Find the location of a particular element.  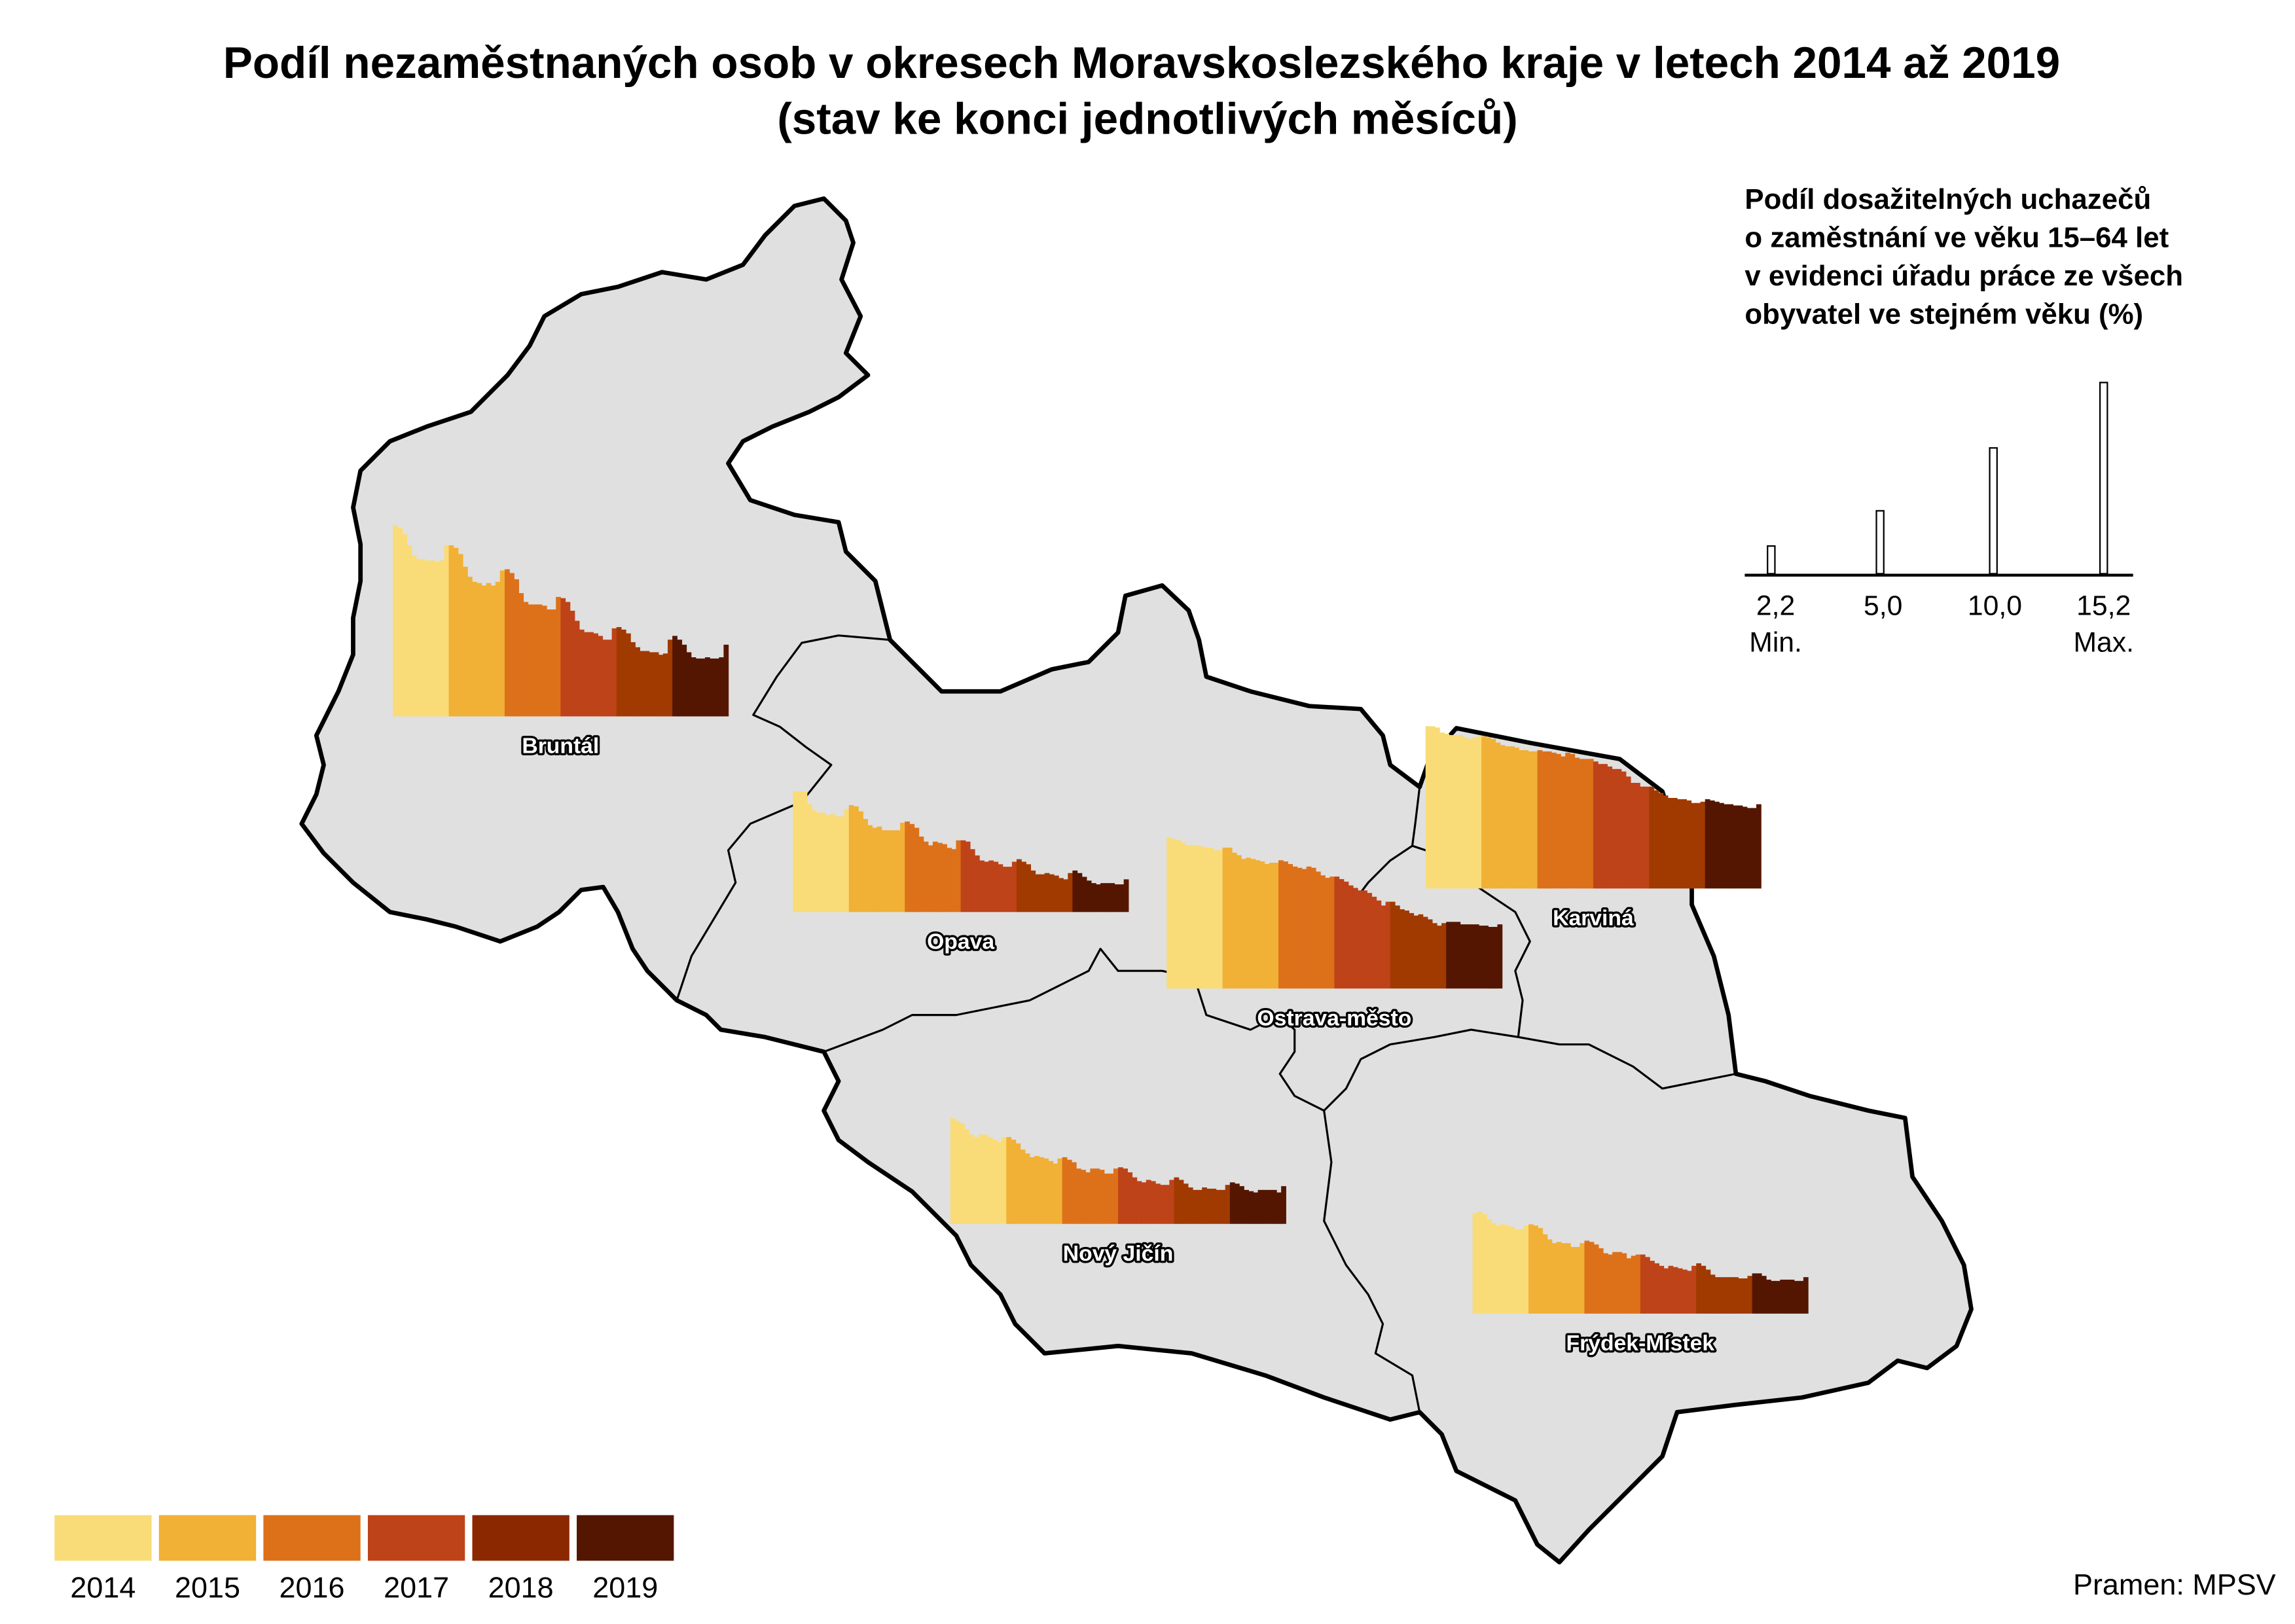

district-label: Bruntál is located at coordinates (560, 746).